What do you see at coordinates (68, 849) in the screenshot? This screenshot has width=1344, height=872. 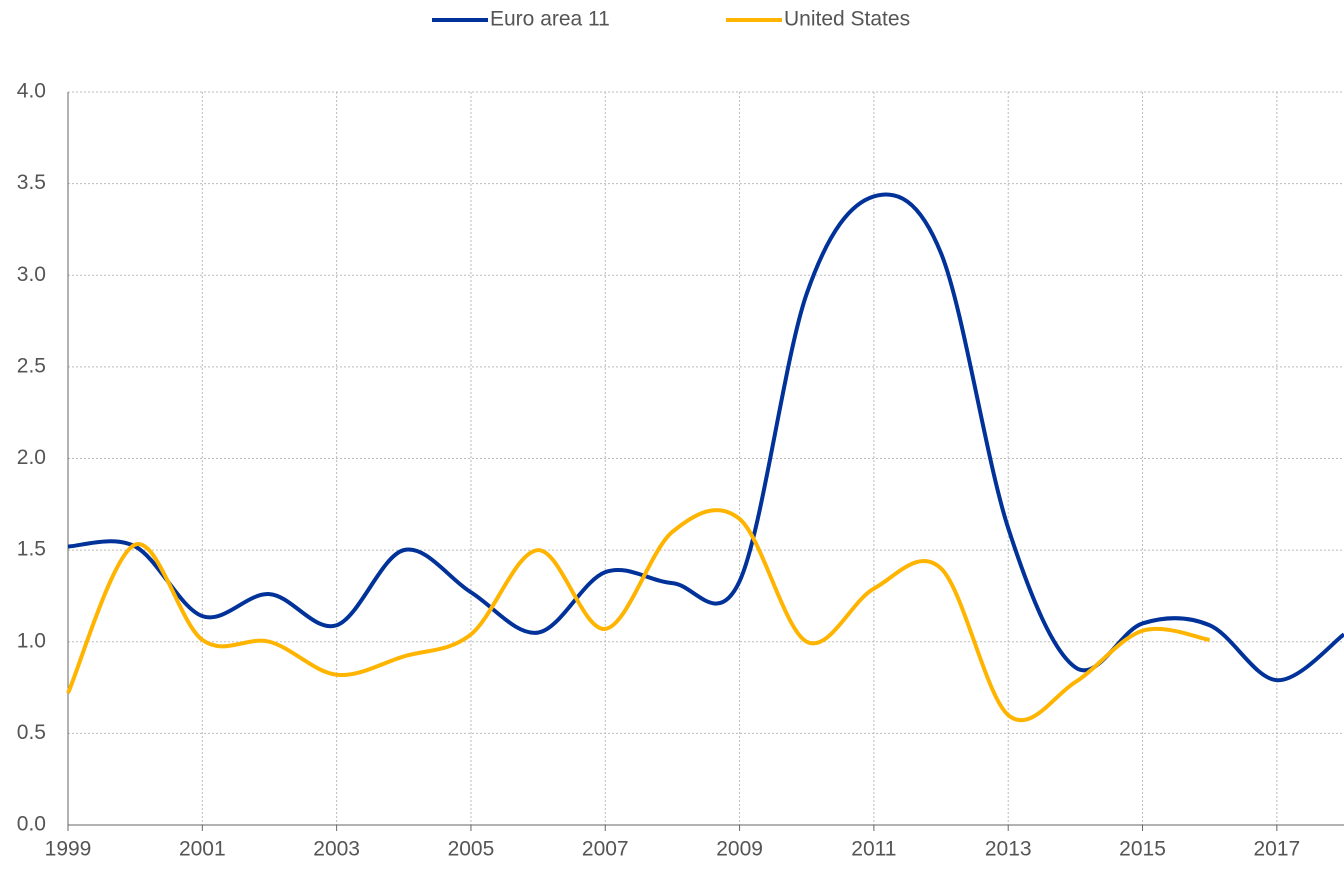 I see `x-tick-label: 1999` at bounding box center [68, 849].